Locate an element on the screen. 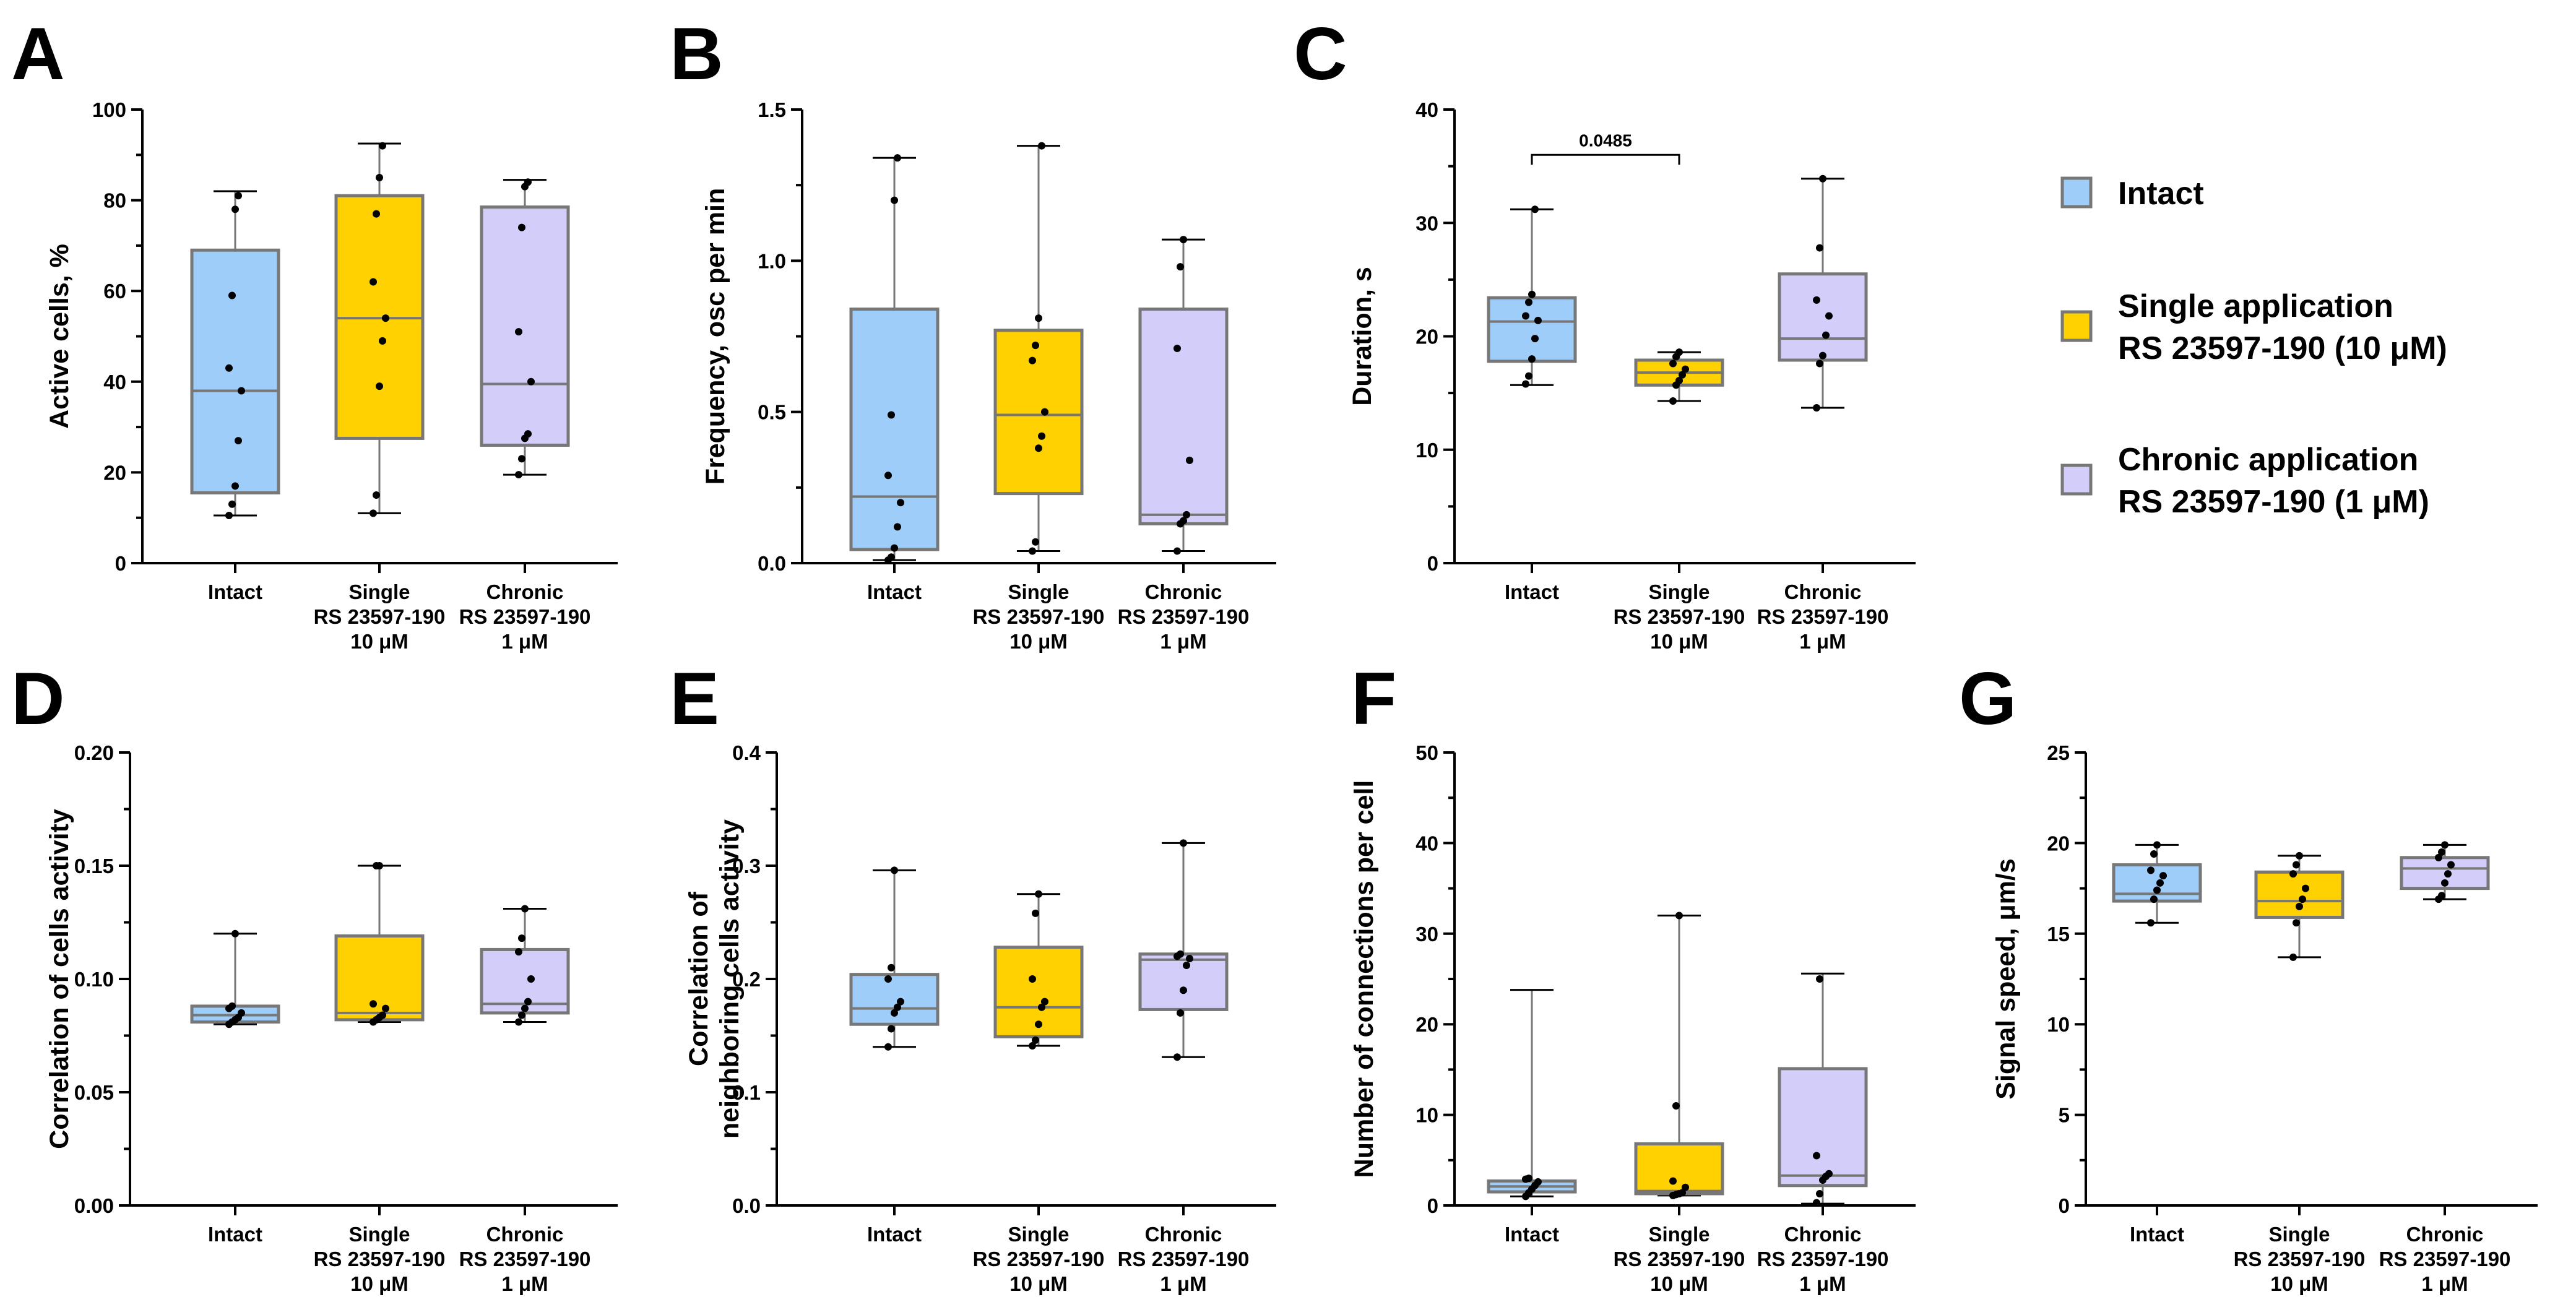 This screenshot has width=2576, height=1302. box-chronic is located at coordinates (2445, 872).